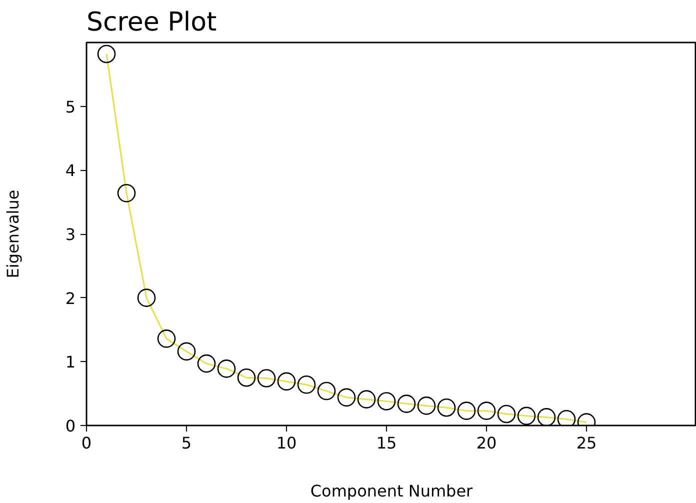  I want to click on y-axis-title: Eigenvalue, so click(12, 234).